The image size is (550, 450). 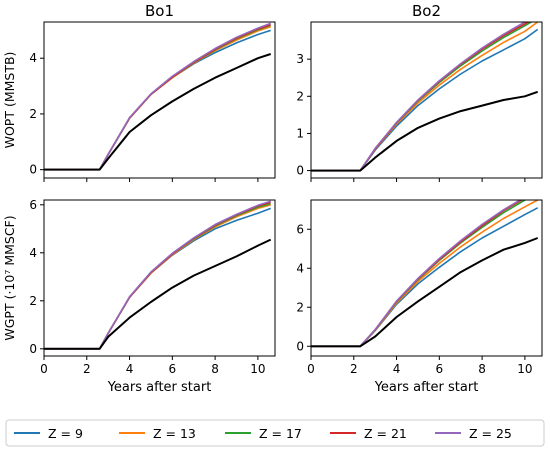 I want to click on legend-box, so click(x=275, y=433).